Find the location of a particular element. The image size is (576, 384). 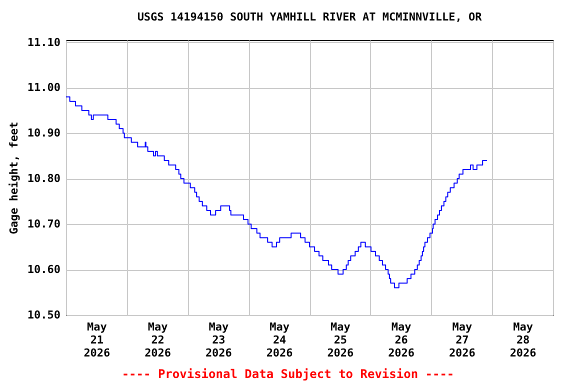

y-axis-title: Gage height, feet is located at coordinates (13, 178).